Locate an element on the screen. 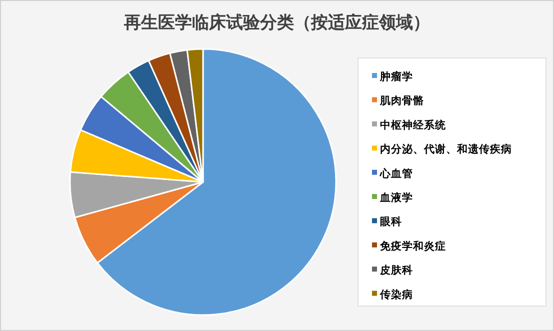  chart-title: 再生医学临床试验分类（按适应症领域） is located at coordinates (276, 23).